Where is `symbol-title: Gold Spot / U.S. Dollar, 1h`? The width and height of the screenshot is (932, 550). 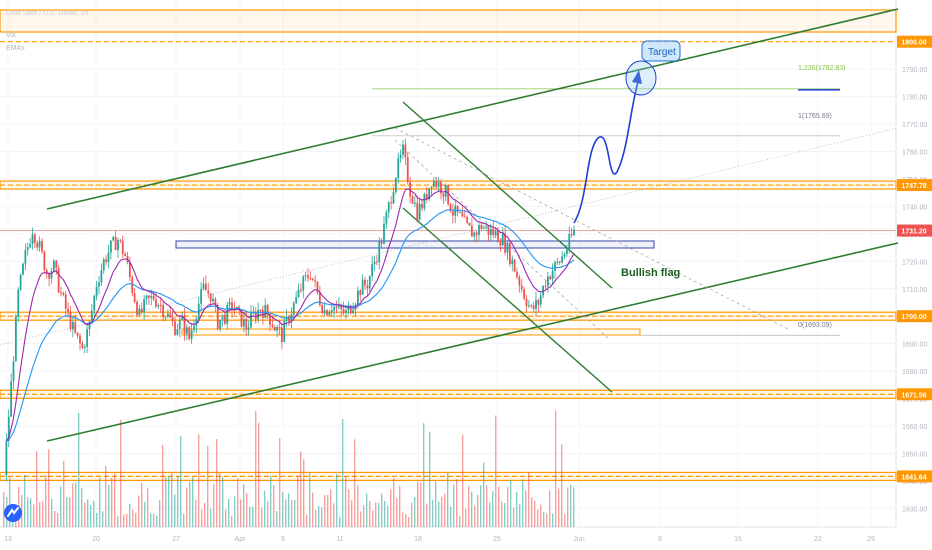
symbol-title: Gold Spot / U.S. Dollar, 1h is located at coordinates (47, 13).